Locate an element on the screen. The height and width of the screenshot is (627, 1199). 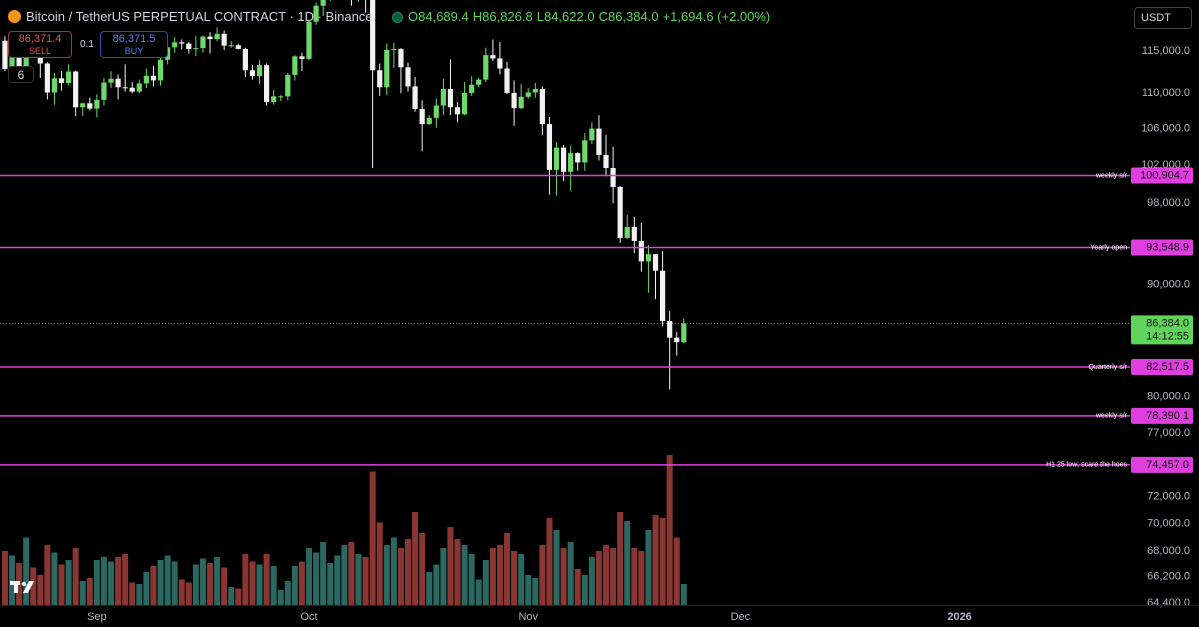
x-tick-label: Oct is located at coordinates (308, 617).